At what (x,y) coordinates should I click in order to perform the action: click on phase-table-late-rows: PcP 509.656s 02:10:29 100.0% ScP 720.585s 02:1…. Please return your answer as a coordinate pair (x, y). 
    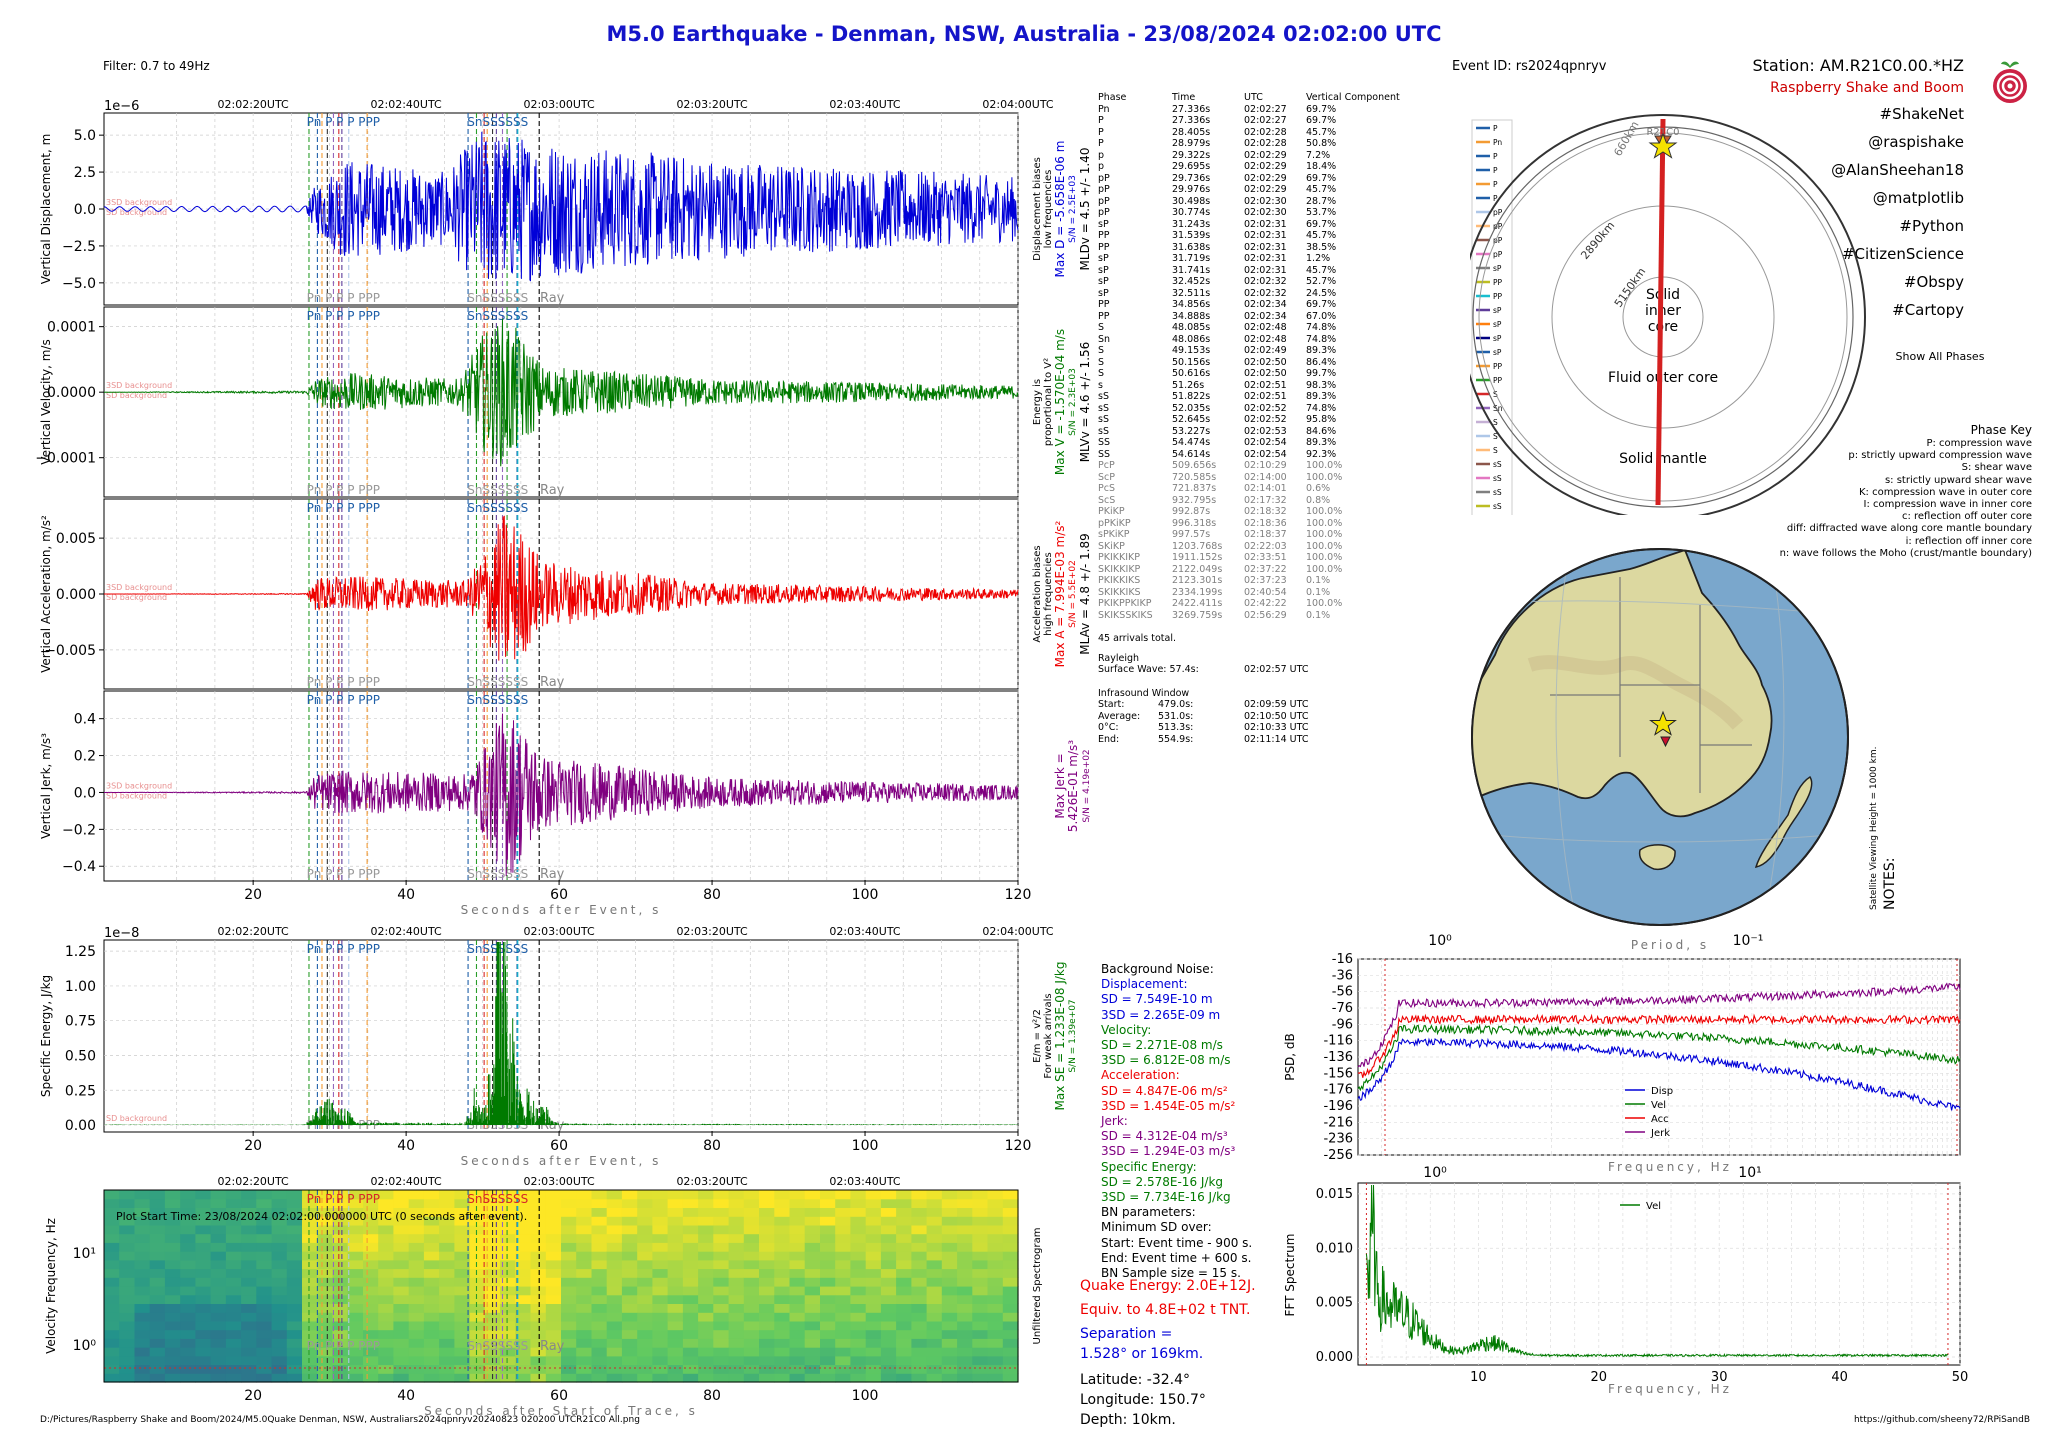
    Looking at the image, I should click on (1237, 540).